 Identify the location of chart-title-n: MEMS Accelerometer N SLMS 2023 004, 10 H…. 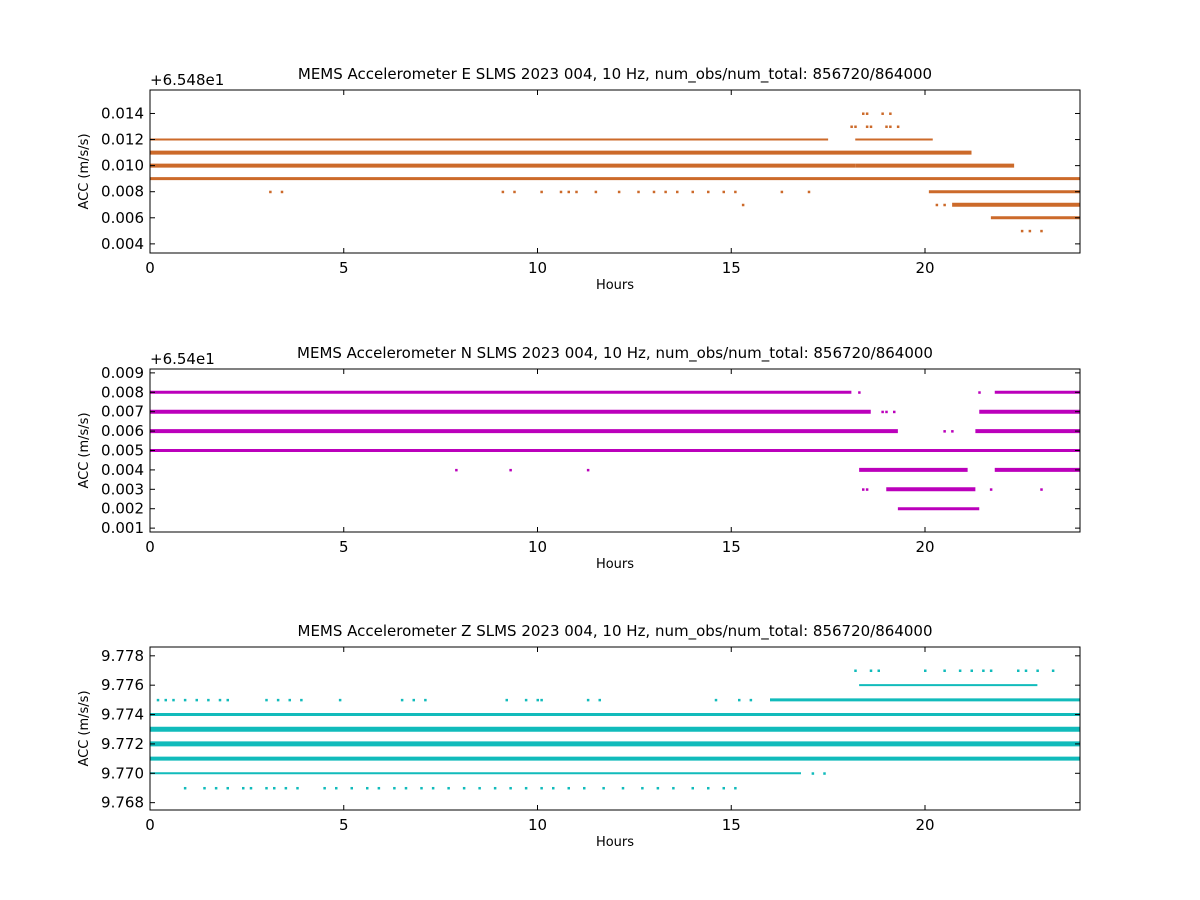
(615, 353).